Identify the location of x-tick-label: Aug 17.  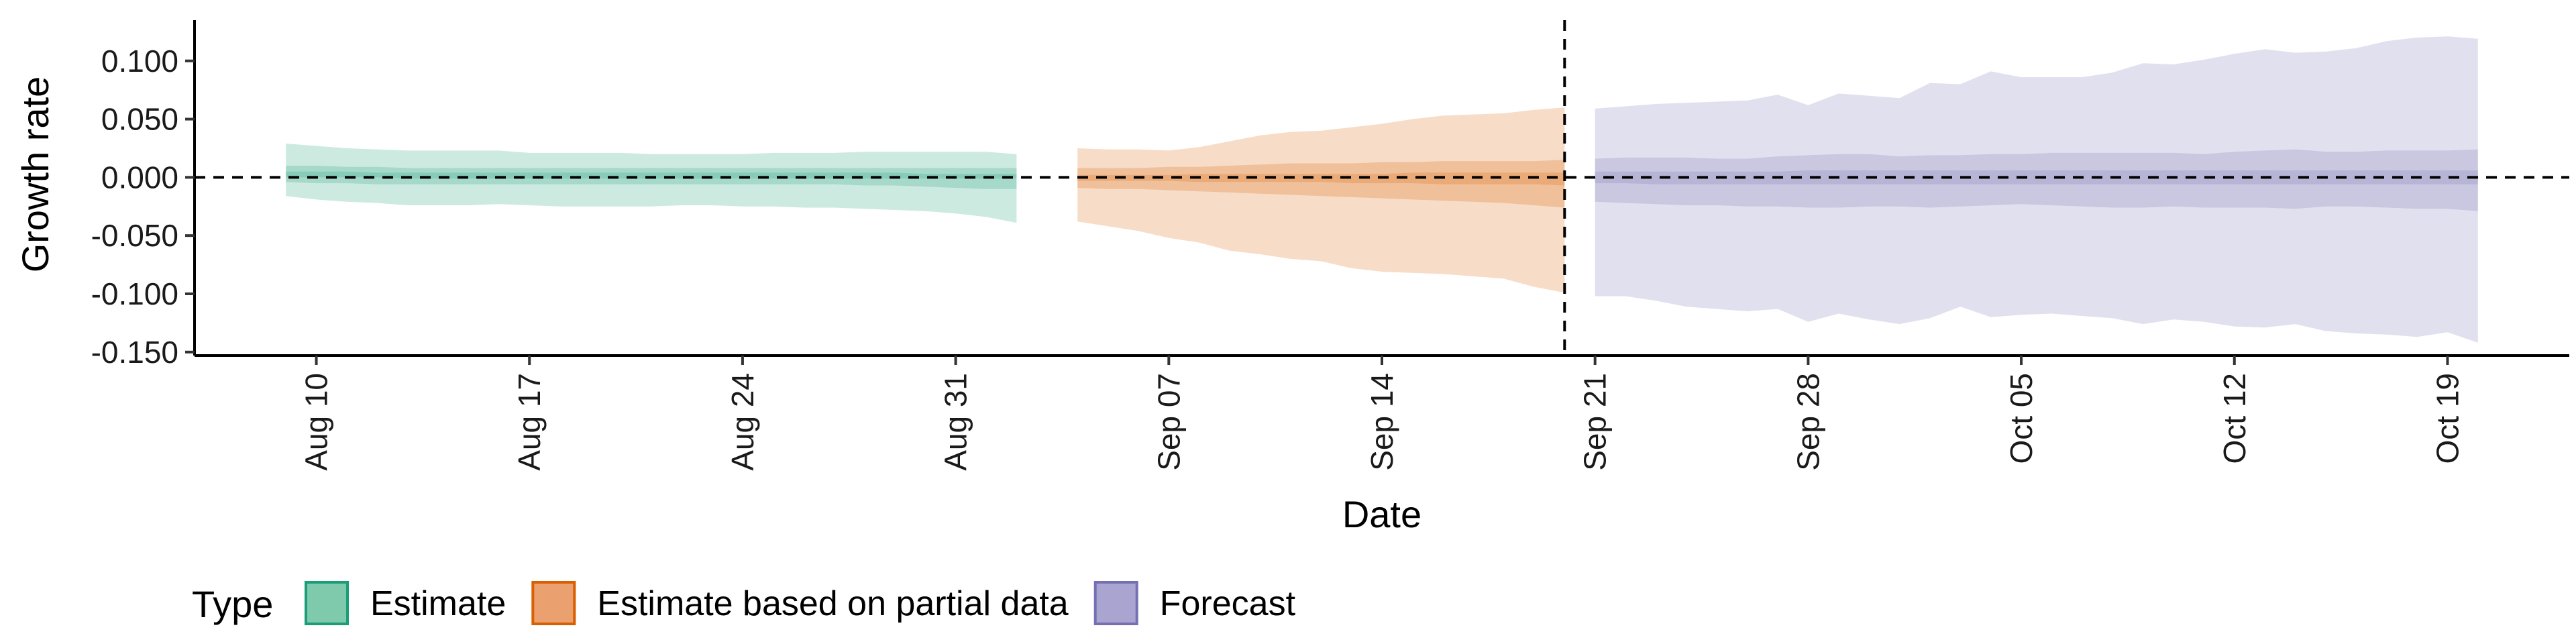
(529, 422).